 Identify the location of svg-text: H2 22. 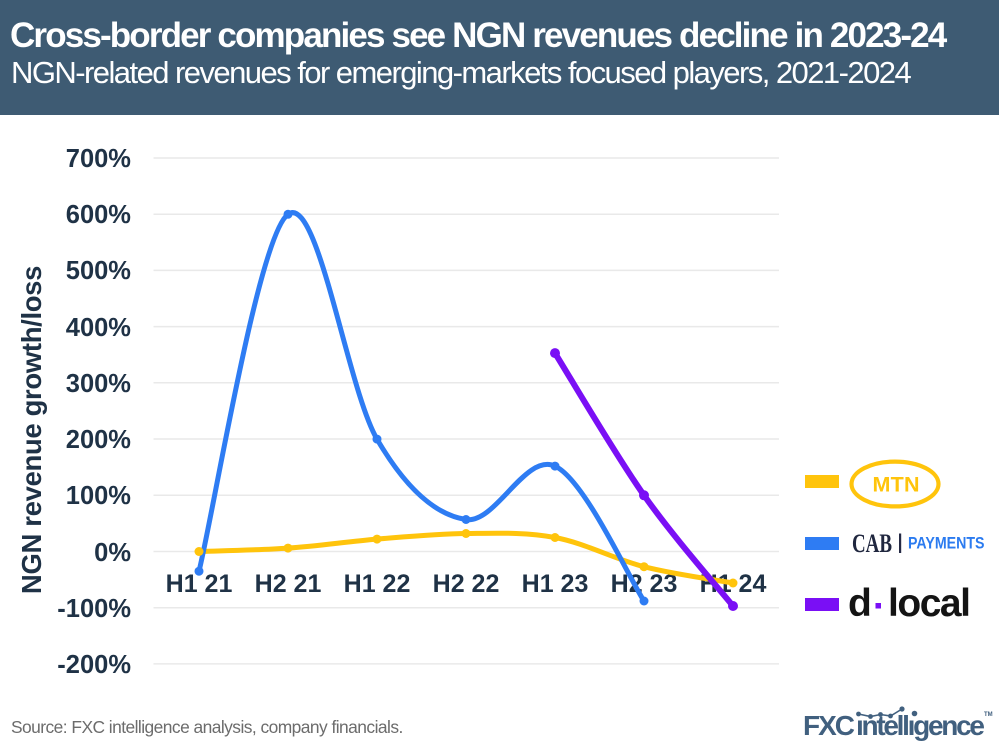
(466, 584).